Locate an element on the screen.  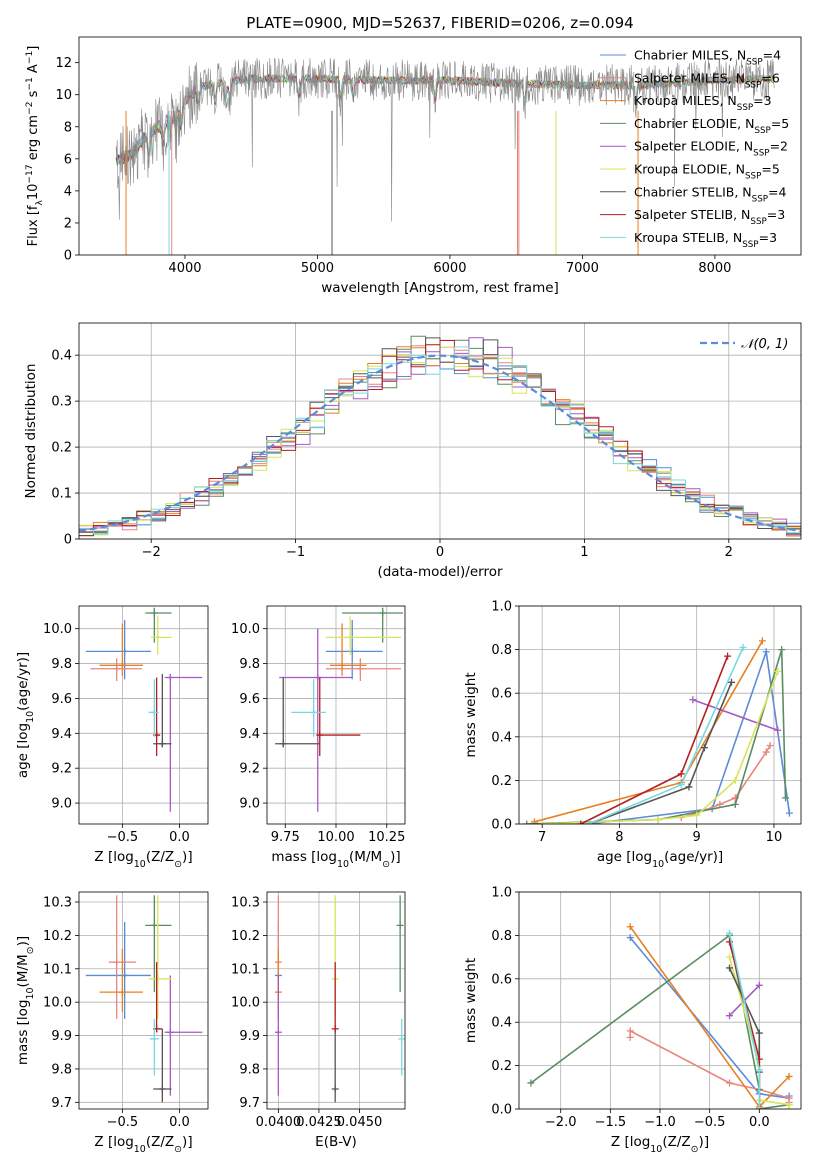
grid-lines is located at coordinates (660, 715).